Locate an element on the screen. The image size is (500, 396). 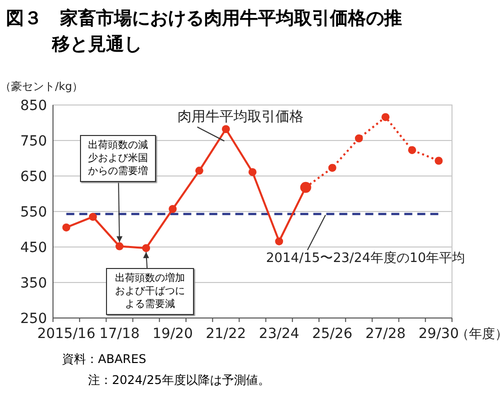
y-tick-label: 850 is located at coordinates (33, 106).